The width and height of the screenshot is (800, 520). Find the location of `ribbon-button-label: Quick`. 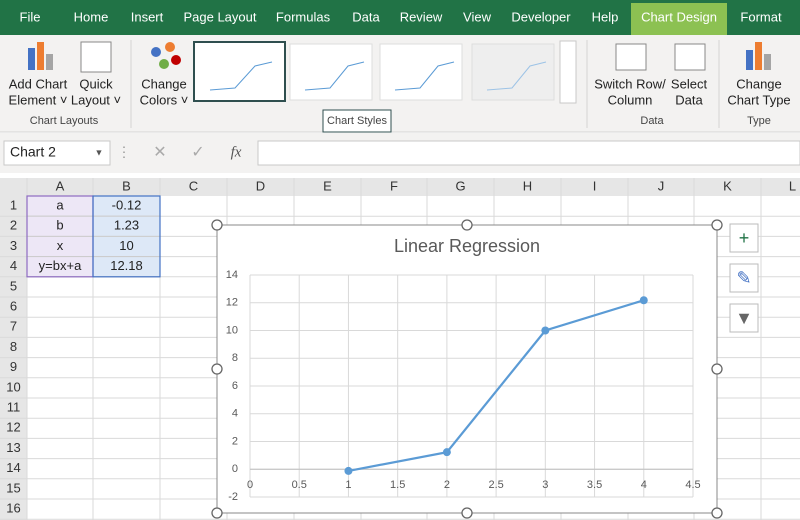

ribbon-button-label: Quick is located at coordinates (96, 83).